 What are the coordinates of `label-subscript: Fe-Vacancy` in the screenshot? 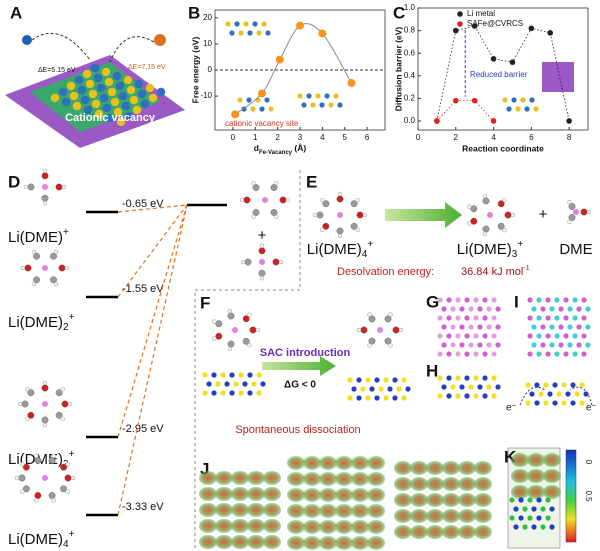 It's located at (276, 153).